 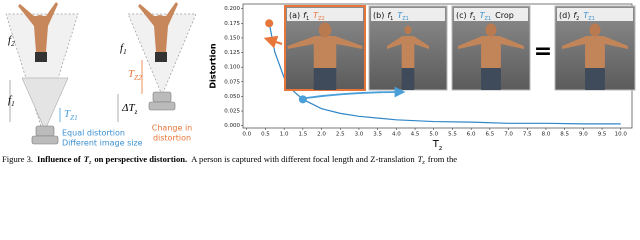 What do you see at coordinates (232, 82) in the screenshot?
I see `y-tick-label: 0.075` at bounding box center [232, 82].